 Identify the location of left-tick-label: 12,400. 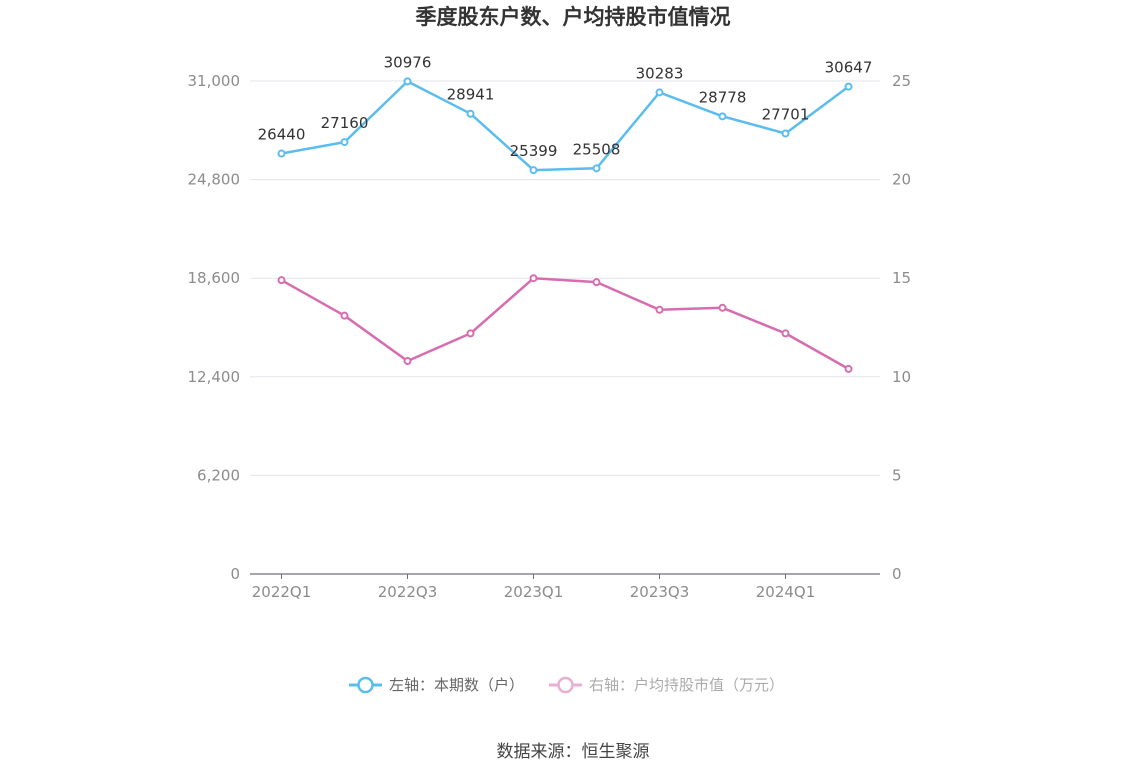
(214, 377).